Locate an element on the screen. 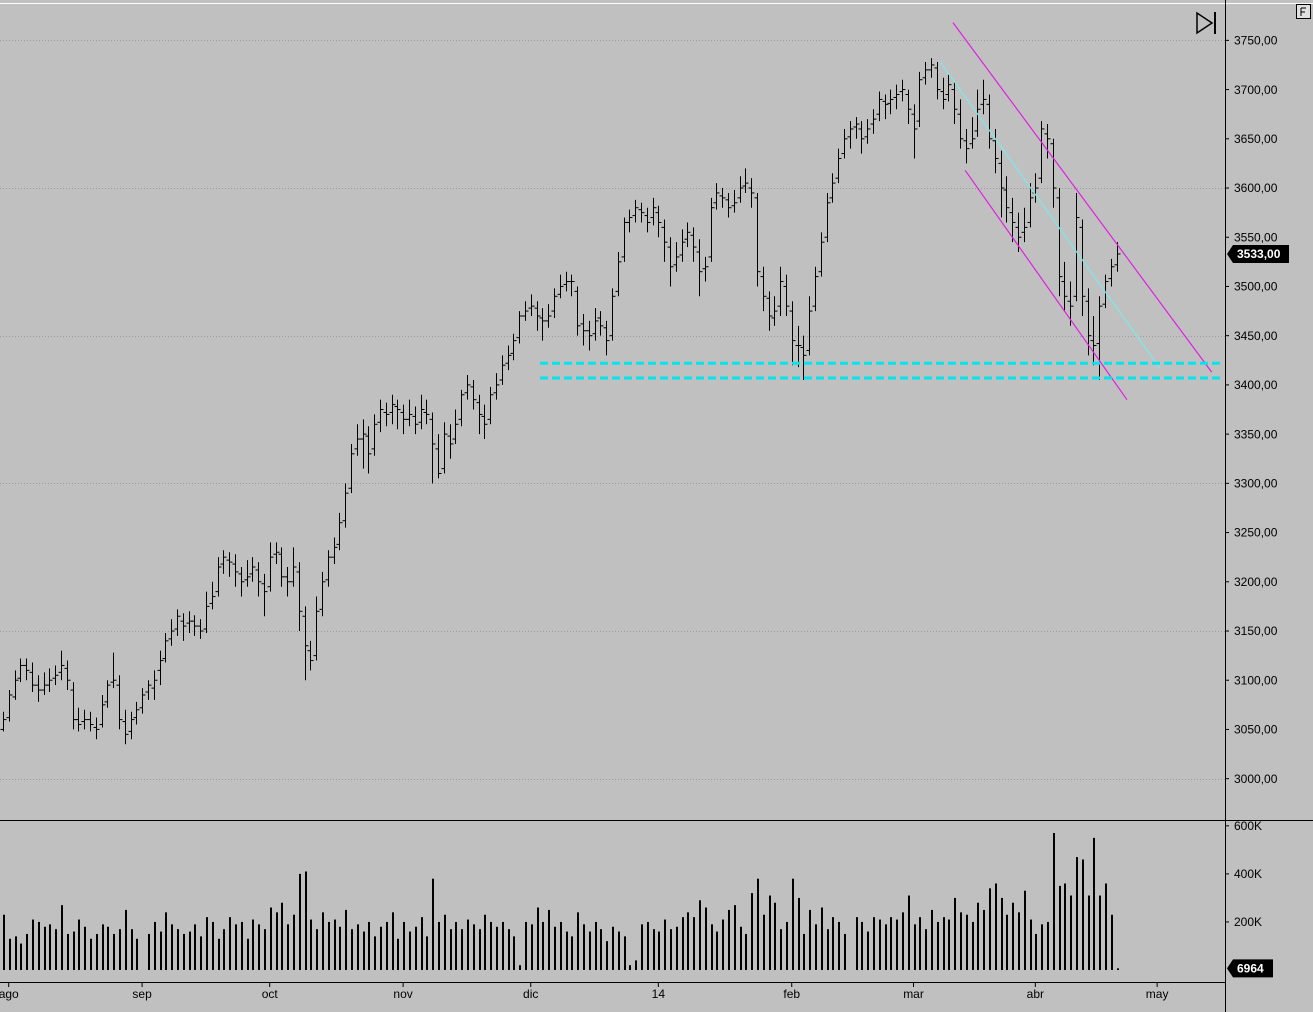 The image size is (1313, 1012). y-tick-label: 3750,00 is located at coordinates (1256, 41).